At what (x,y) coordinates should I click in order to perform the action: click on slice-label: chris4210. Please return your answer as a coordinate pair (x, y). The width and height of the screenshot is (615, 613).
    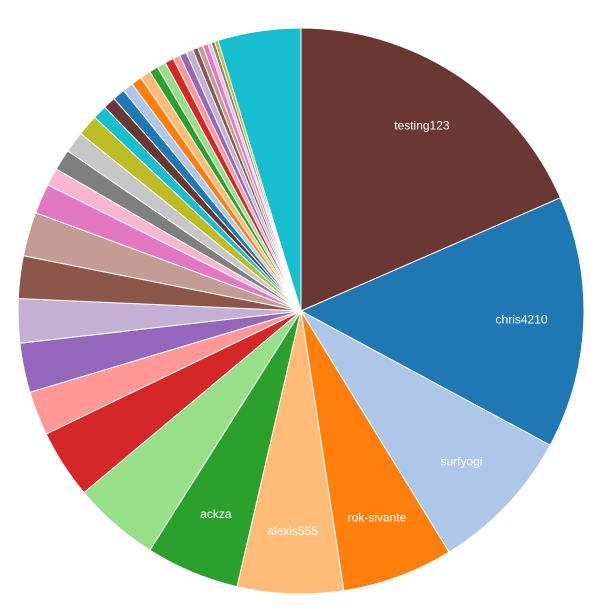
    Looking at the image, I should click on (522, 319).